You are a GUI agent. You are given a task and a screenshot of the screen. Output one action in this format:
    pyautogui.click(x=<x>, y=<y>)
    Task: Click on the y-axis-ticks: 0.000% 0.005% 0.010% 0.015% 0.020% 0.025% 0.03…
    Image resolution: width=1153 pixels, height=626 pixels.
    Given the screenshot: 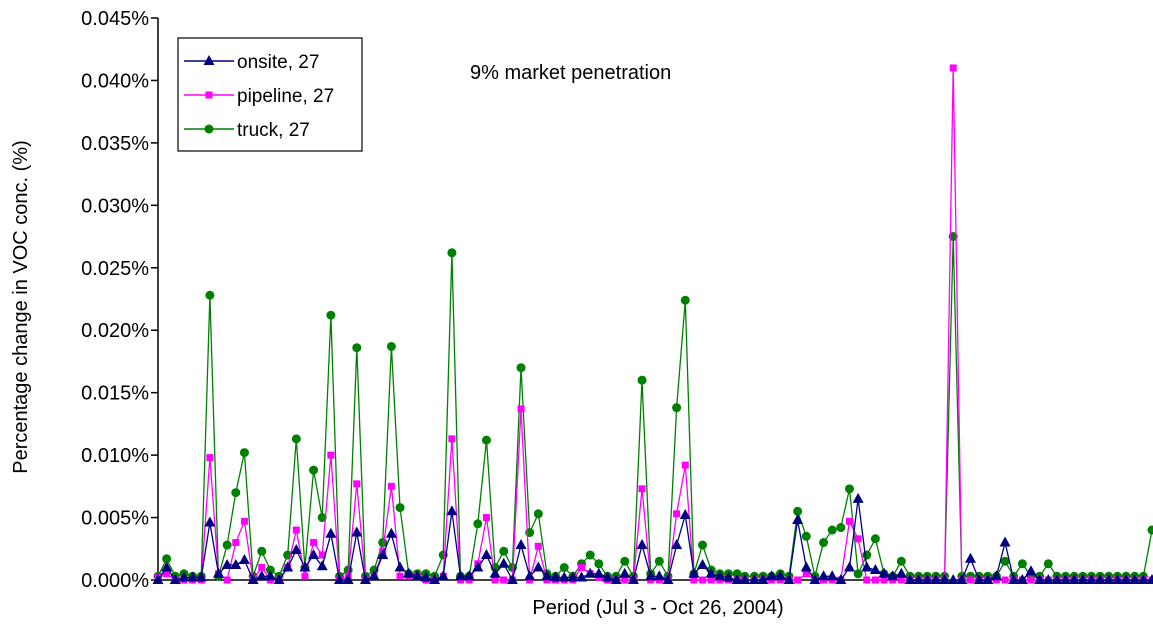 What is the action you would take?
    pyautogui.click(x=119, y=300)
    